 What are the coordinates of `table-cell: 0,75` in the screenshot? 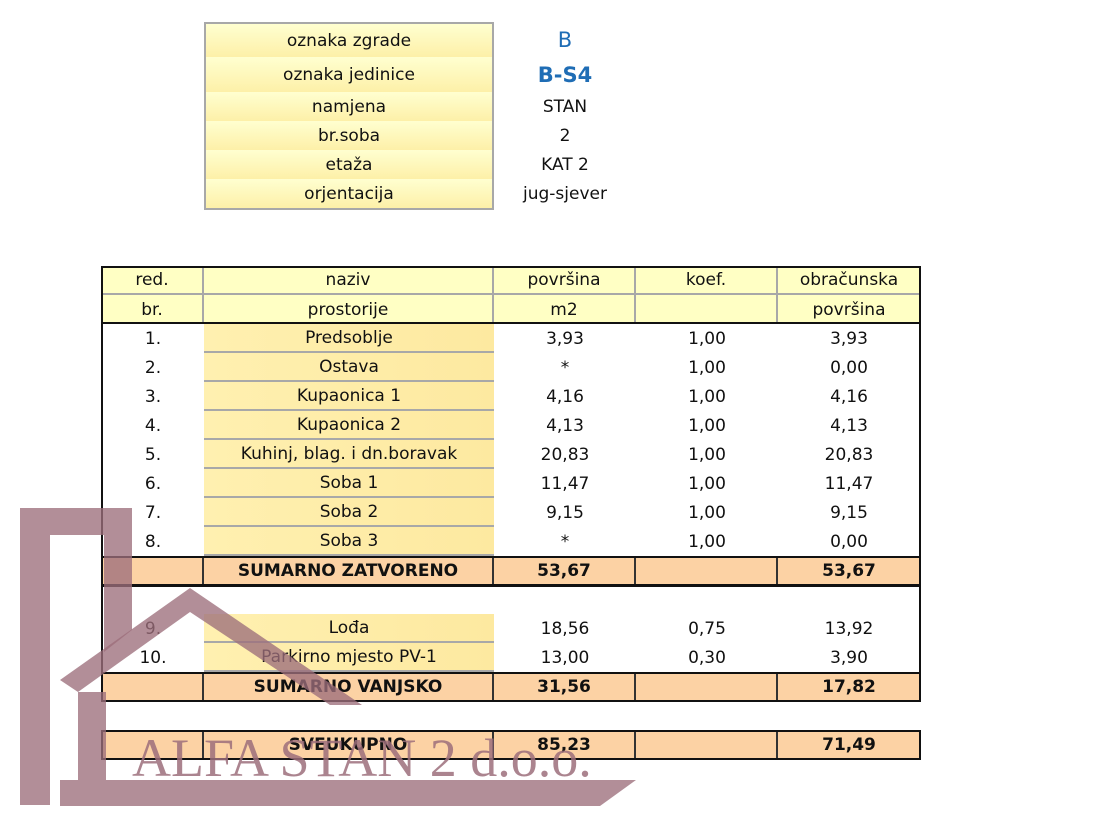 It's located at (707, 628).